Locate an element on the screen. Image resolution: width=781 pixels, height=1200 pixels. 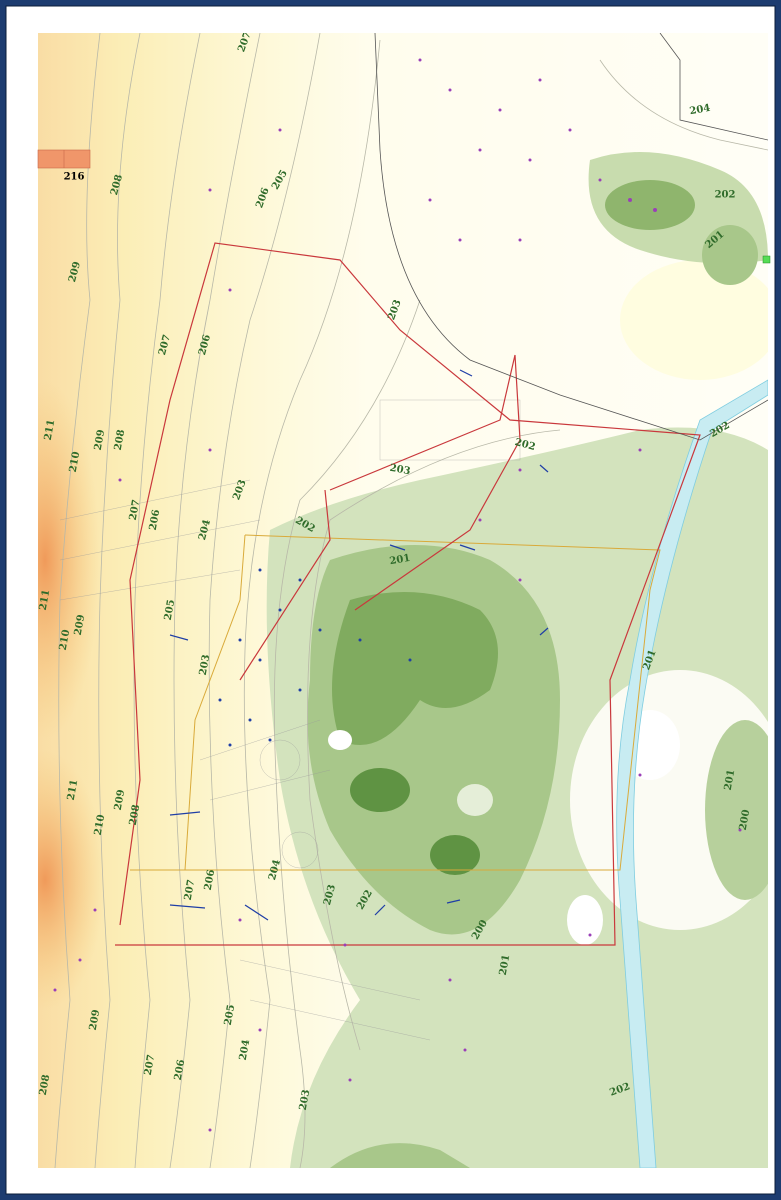
contour-label: 200 is located at coordinates (745, 820).